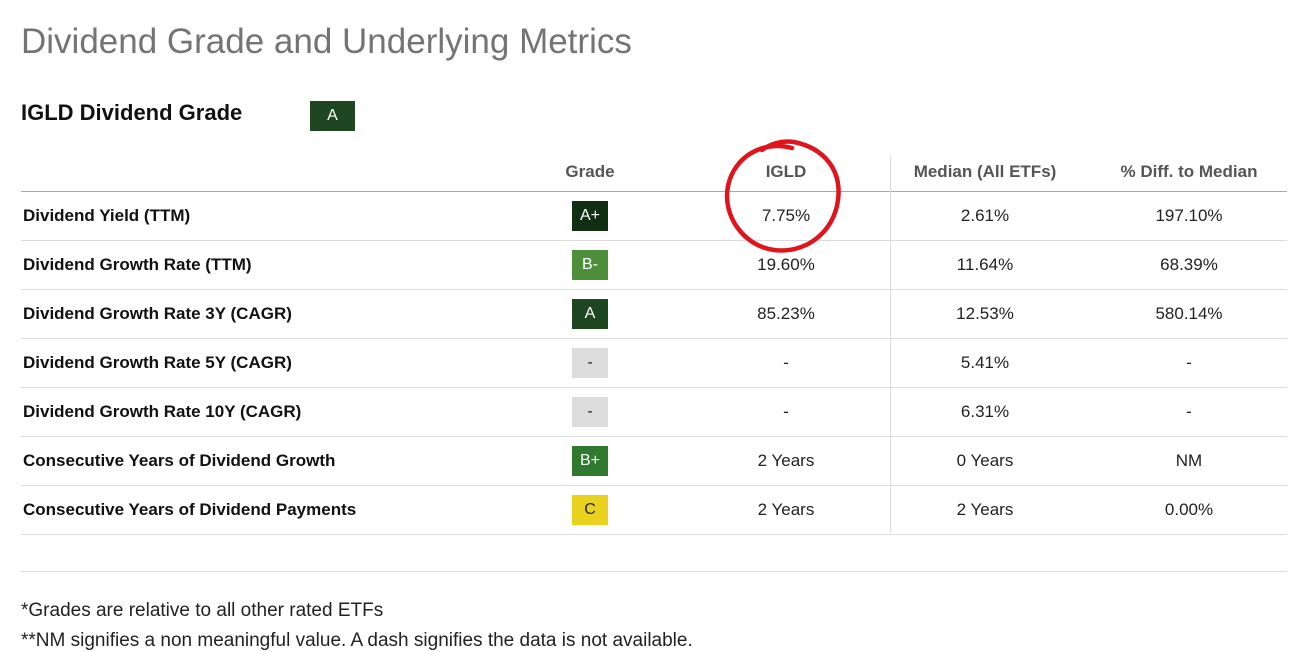 The image size is (1305, 652). Describe the element at coordinates (786, 171) in the screenshot. I see `header-igld: IGLD` at that location.